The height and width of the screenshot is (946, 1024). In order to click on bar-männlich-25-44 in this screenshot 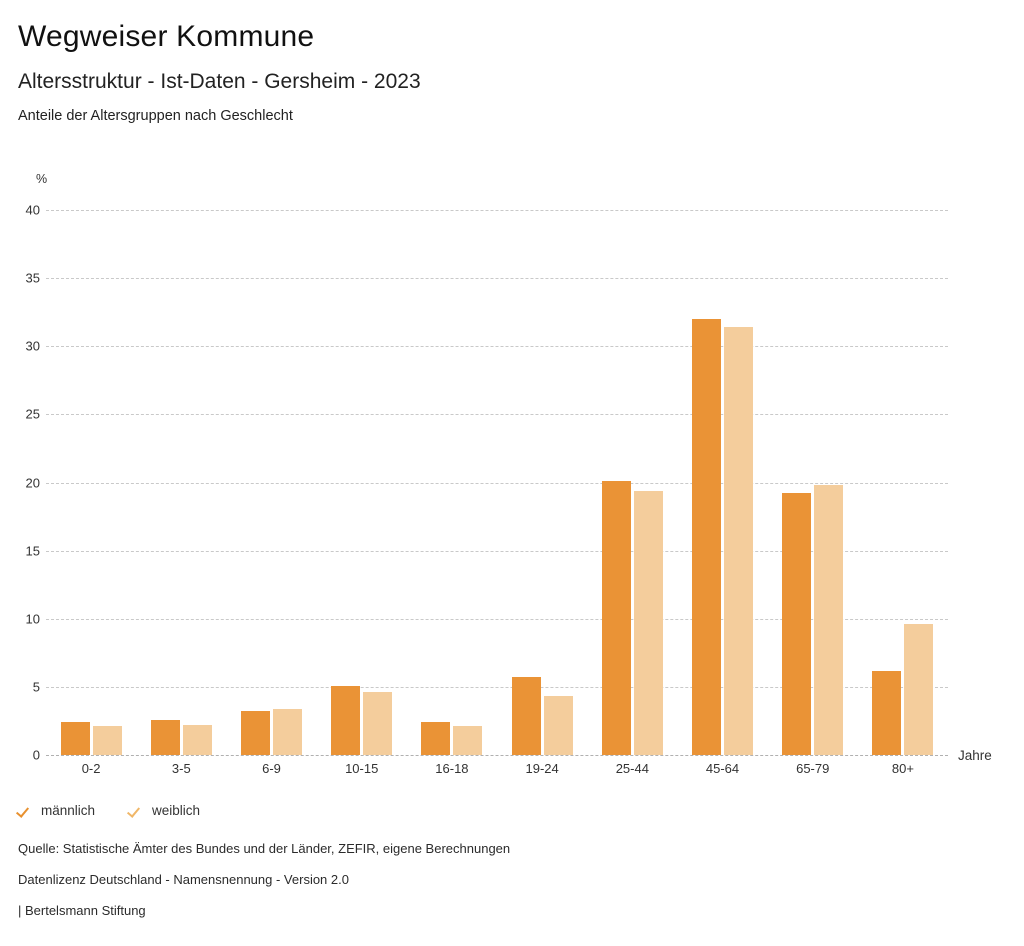, I will do `click(616, 618)`.